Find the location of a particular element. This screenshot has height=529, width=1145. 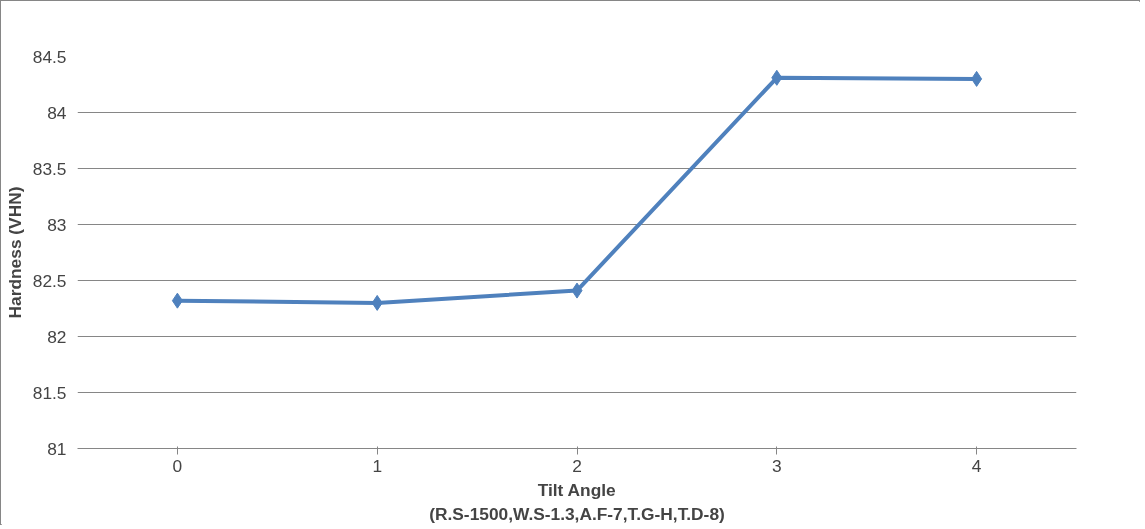

x-tick-label: 1 is located at coordinates (377, 465).